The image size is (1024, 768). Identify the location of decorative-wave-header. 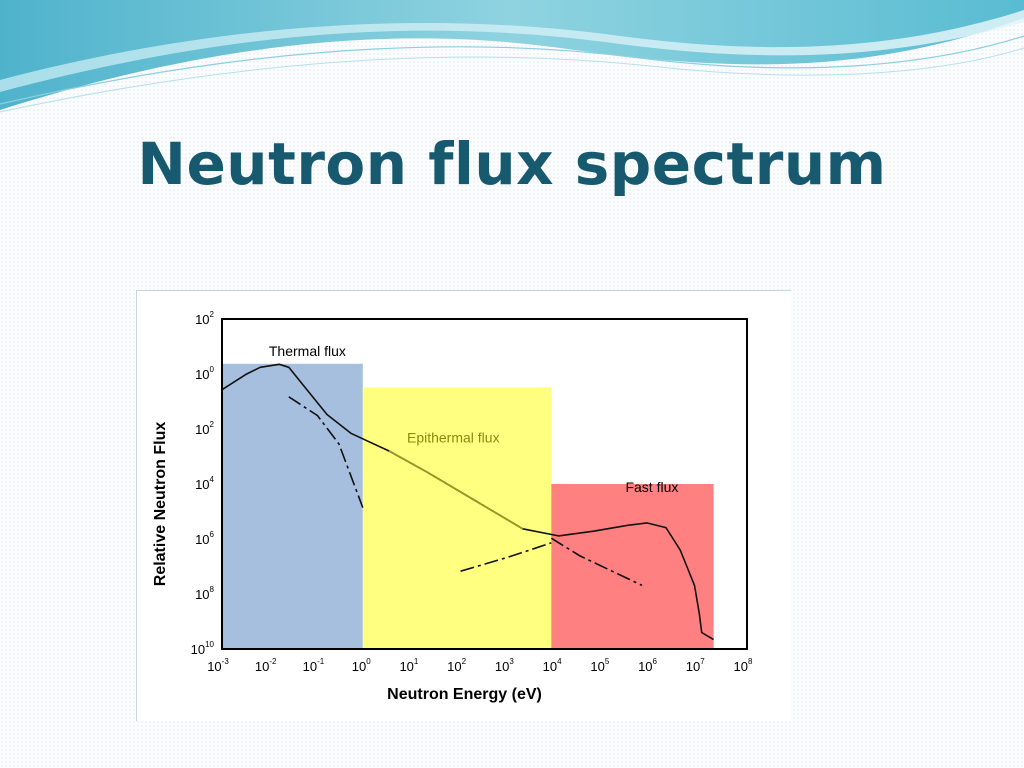
(512, 56).